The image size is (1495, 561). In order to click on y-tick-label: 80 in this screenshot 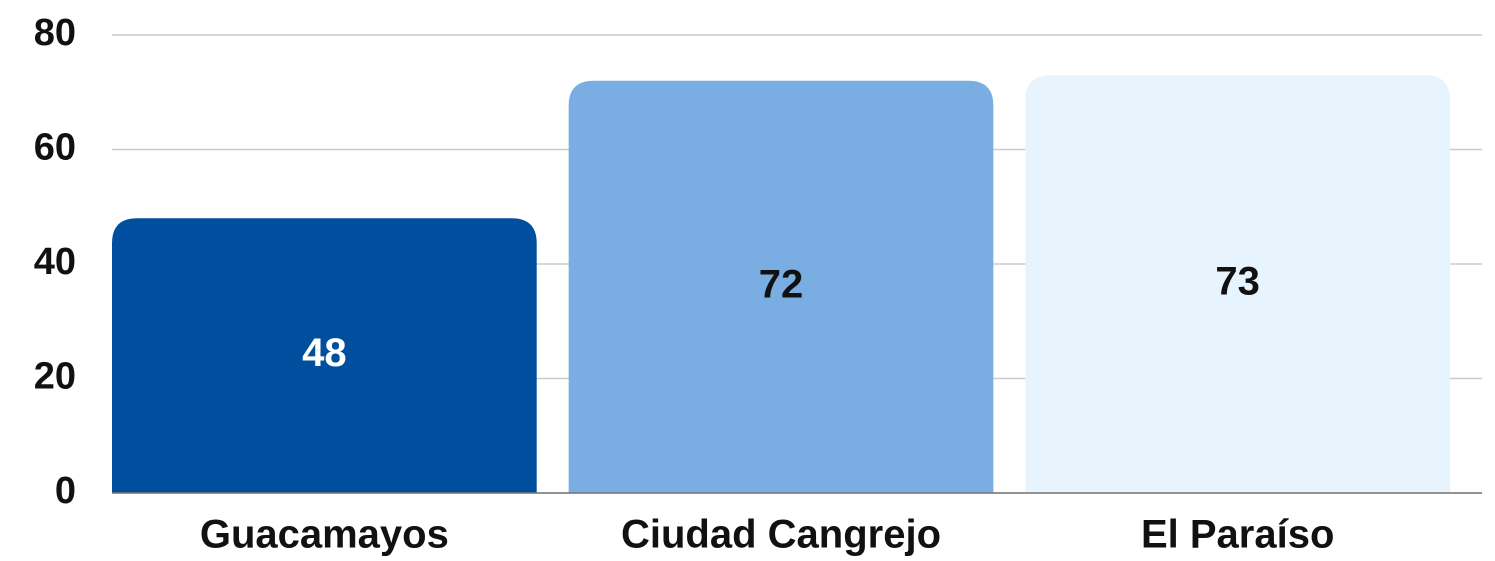, I will do `click(55, 33)`.